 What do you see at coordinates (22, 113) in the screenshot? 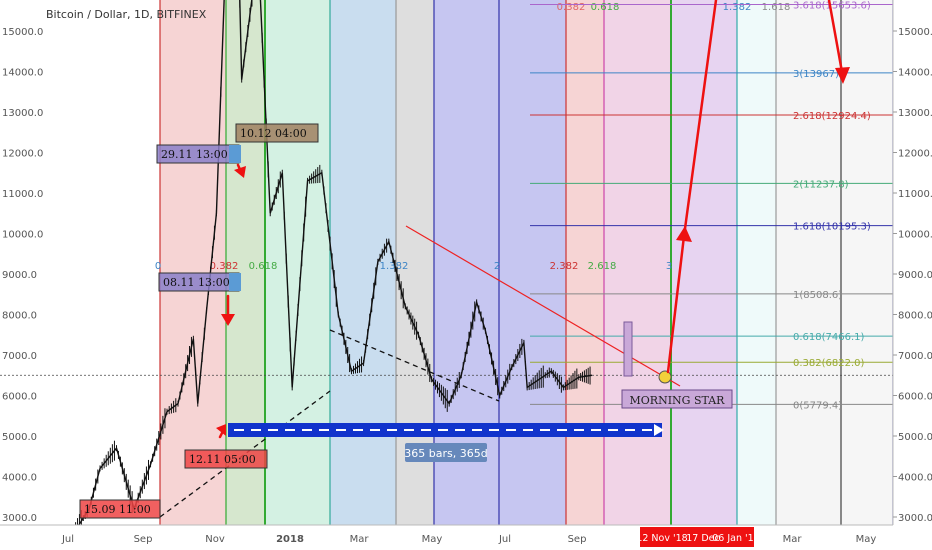
I see `y-tick-label-left: 13000.0` at bounding box center [22, 113].